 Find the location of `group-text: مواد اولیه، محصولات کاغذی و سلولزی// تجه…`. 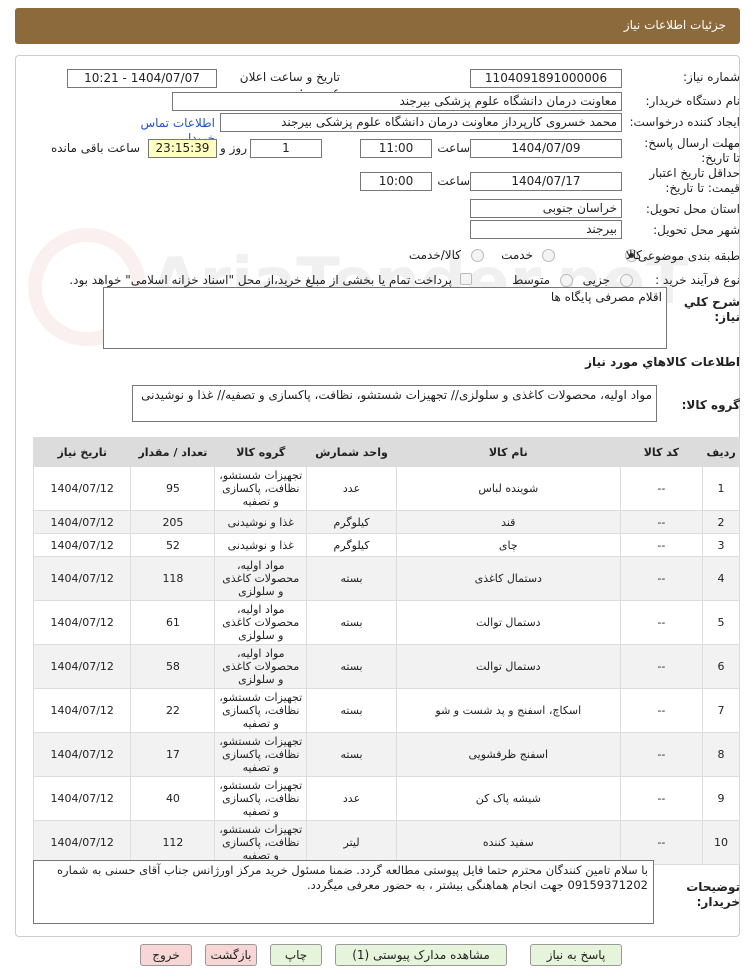

group-text: مواد اولیه، محصولات کاغذی و سلولزی// تجه… is located at coordinates (396, 395).